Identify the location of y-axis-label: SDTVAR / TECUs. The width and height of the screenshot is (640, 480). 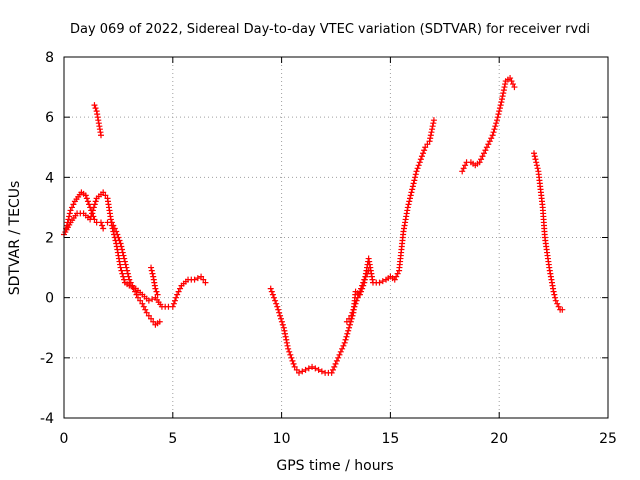
(15, 238).